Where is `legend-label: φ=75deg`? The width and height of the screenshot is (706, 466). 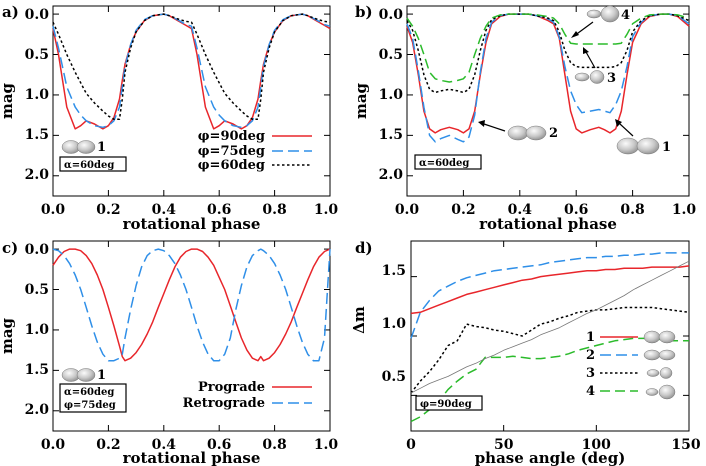 legend-label: φ=75deg is located at coordinates (231, 151).